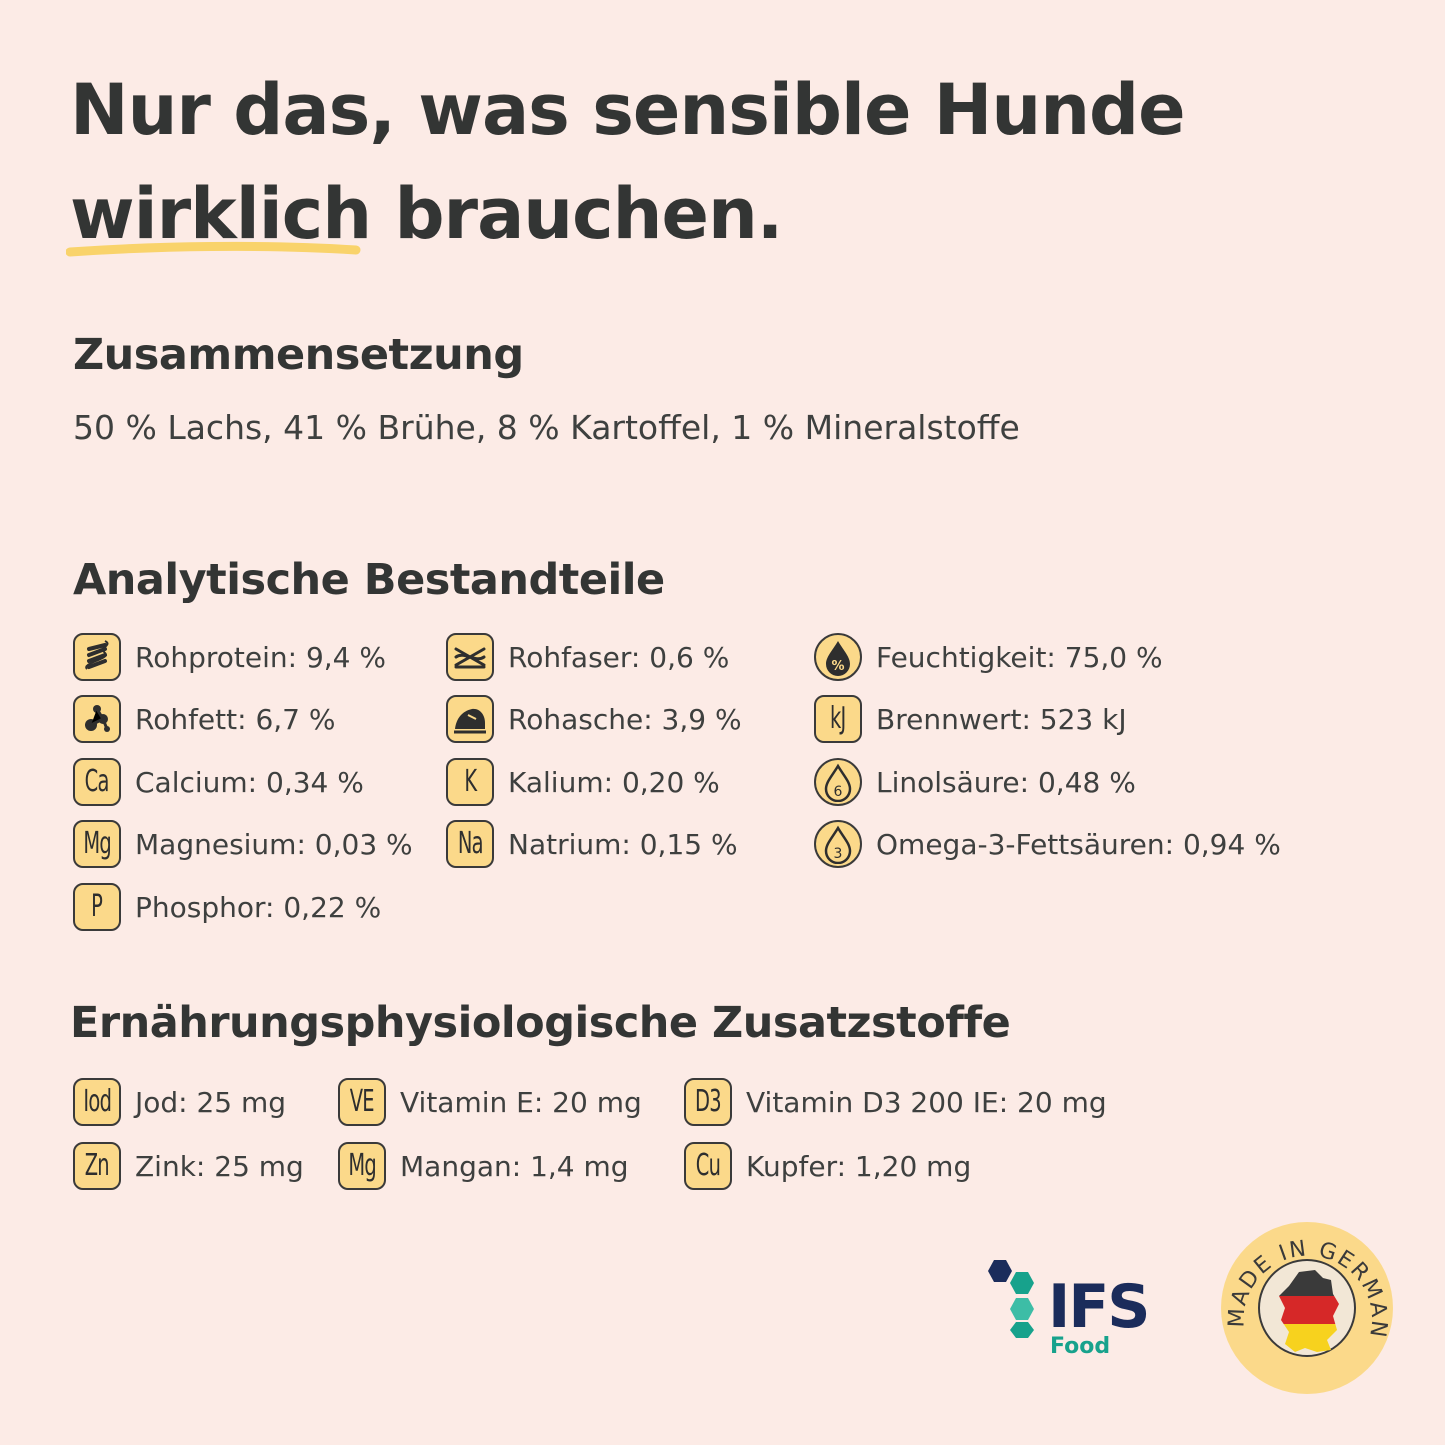 The width and height of the screenshot is (1445, 1445). I want to click on analytic-item-linolsaeure: 6 Linolsäure: 0,48 %, so click(975, 782).